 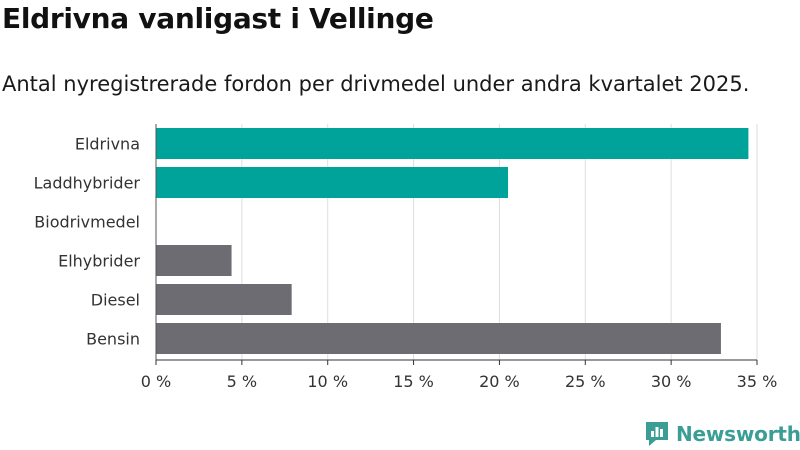 What do you see at coordinates (327, 381) in the screenshot?
I see `x-tick-label: 10 %` at bounding box center [327, 381].